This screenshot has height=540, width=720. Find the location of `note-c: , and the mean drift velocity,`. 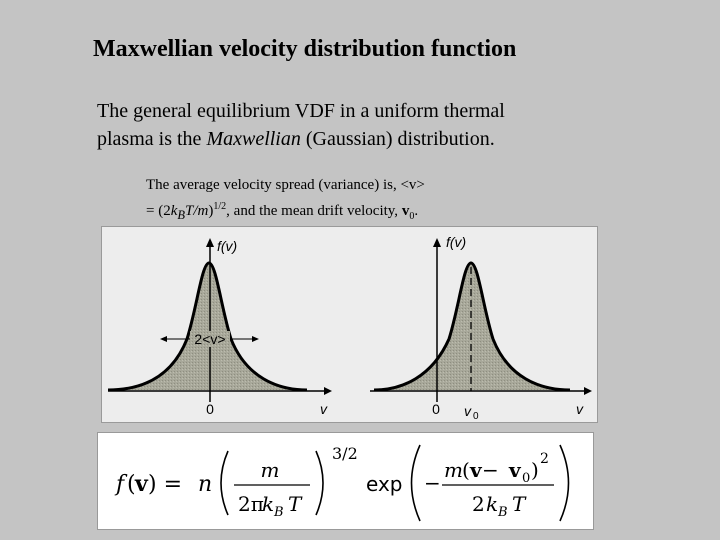

note-c: , and the mean drift velocity, is located at coordinates (314, 211).